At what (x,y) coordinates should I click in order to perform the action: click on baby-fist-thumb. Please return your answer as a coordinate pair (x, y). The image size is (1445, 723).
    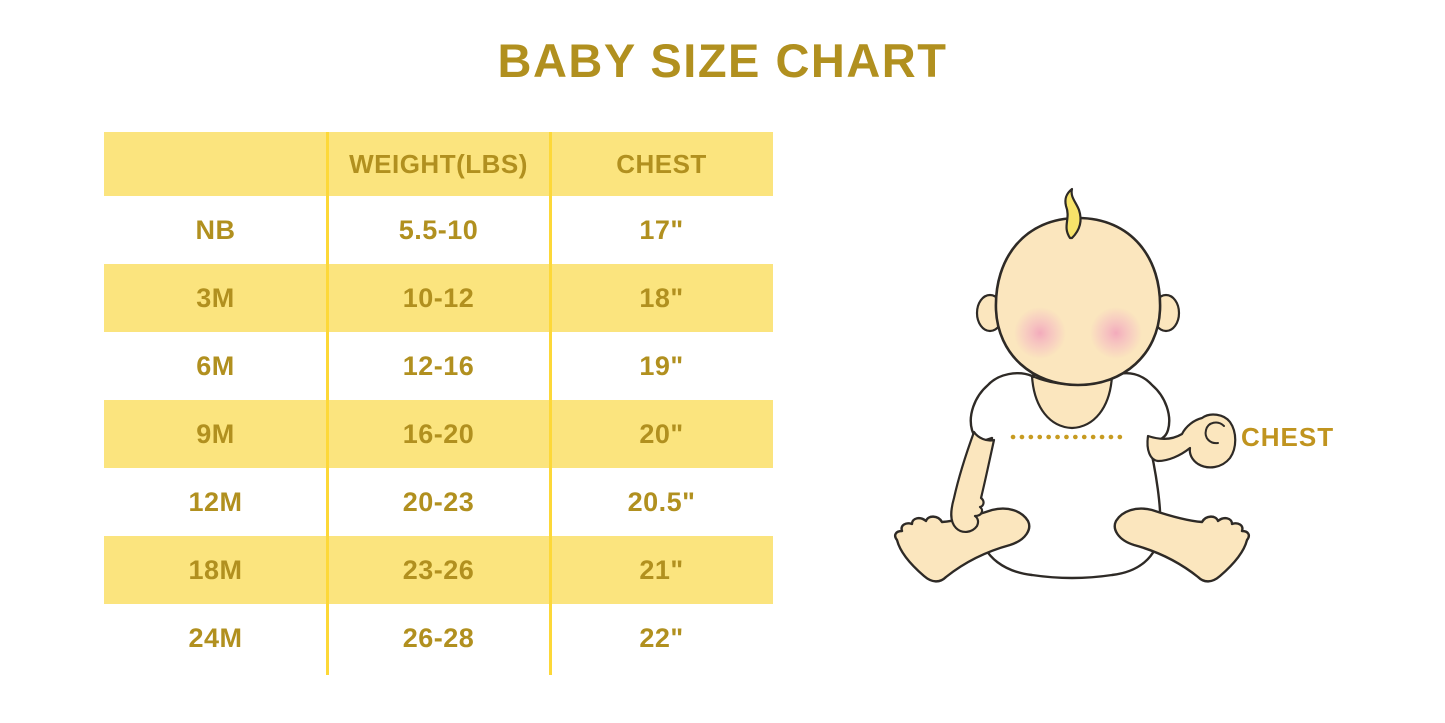
    Looking at the image, I should click on (1214, 433).